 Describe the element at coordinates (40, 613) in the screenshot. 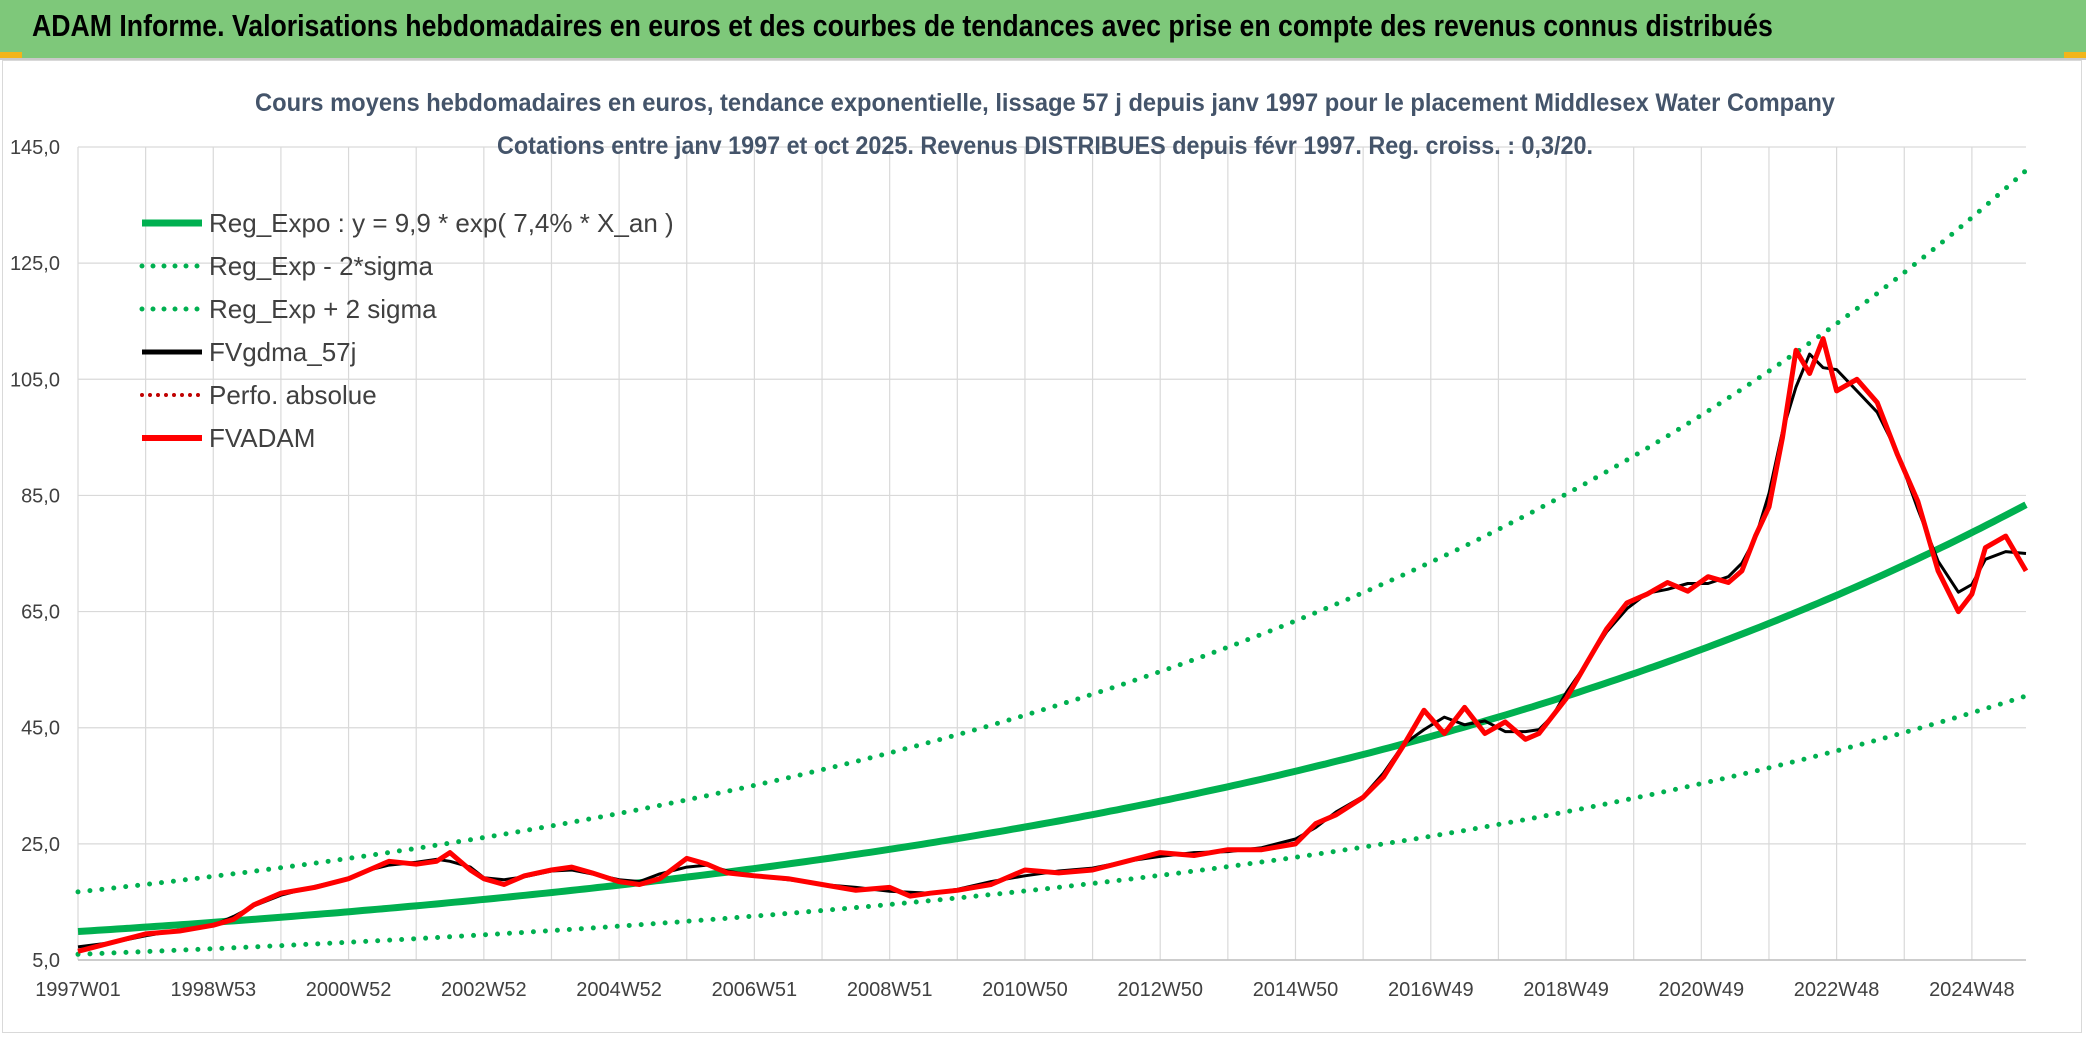

I see `y-tick-label: 65,0` at that location.